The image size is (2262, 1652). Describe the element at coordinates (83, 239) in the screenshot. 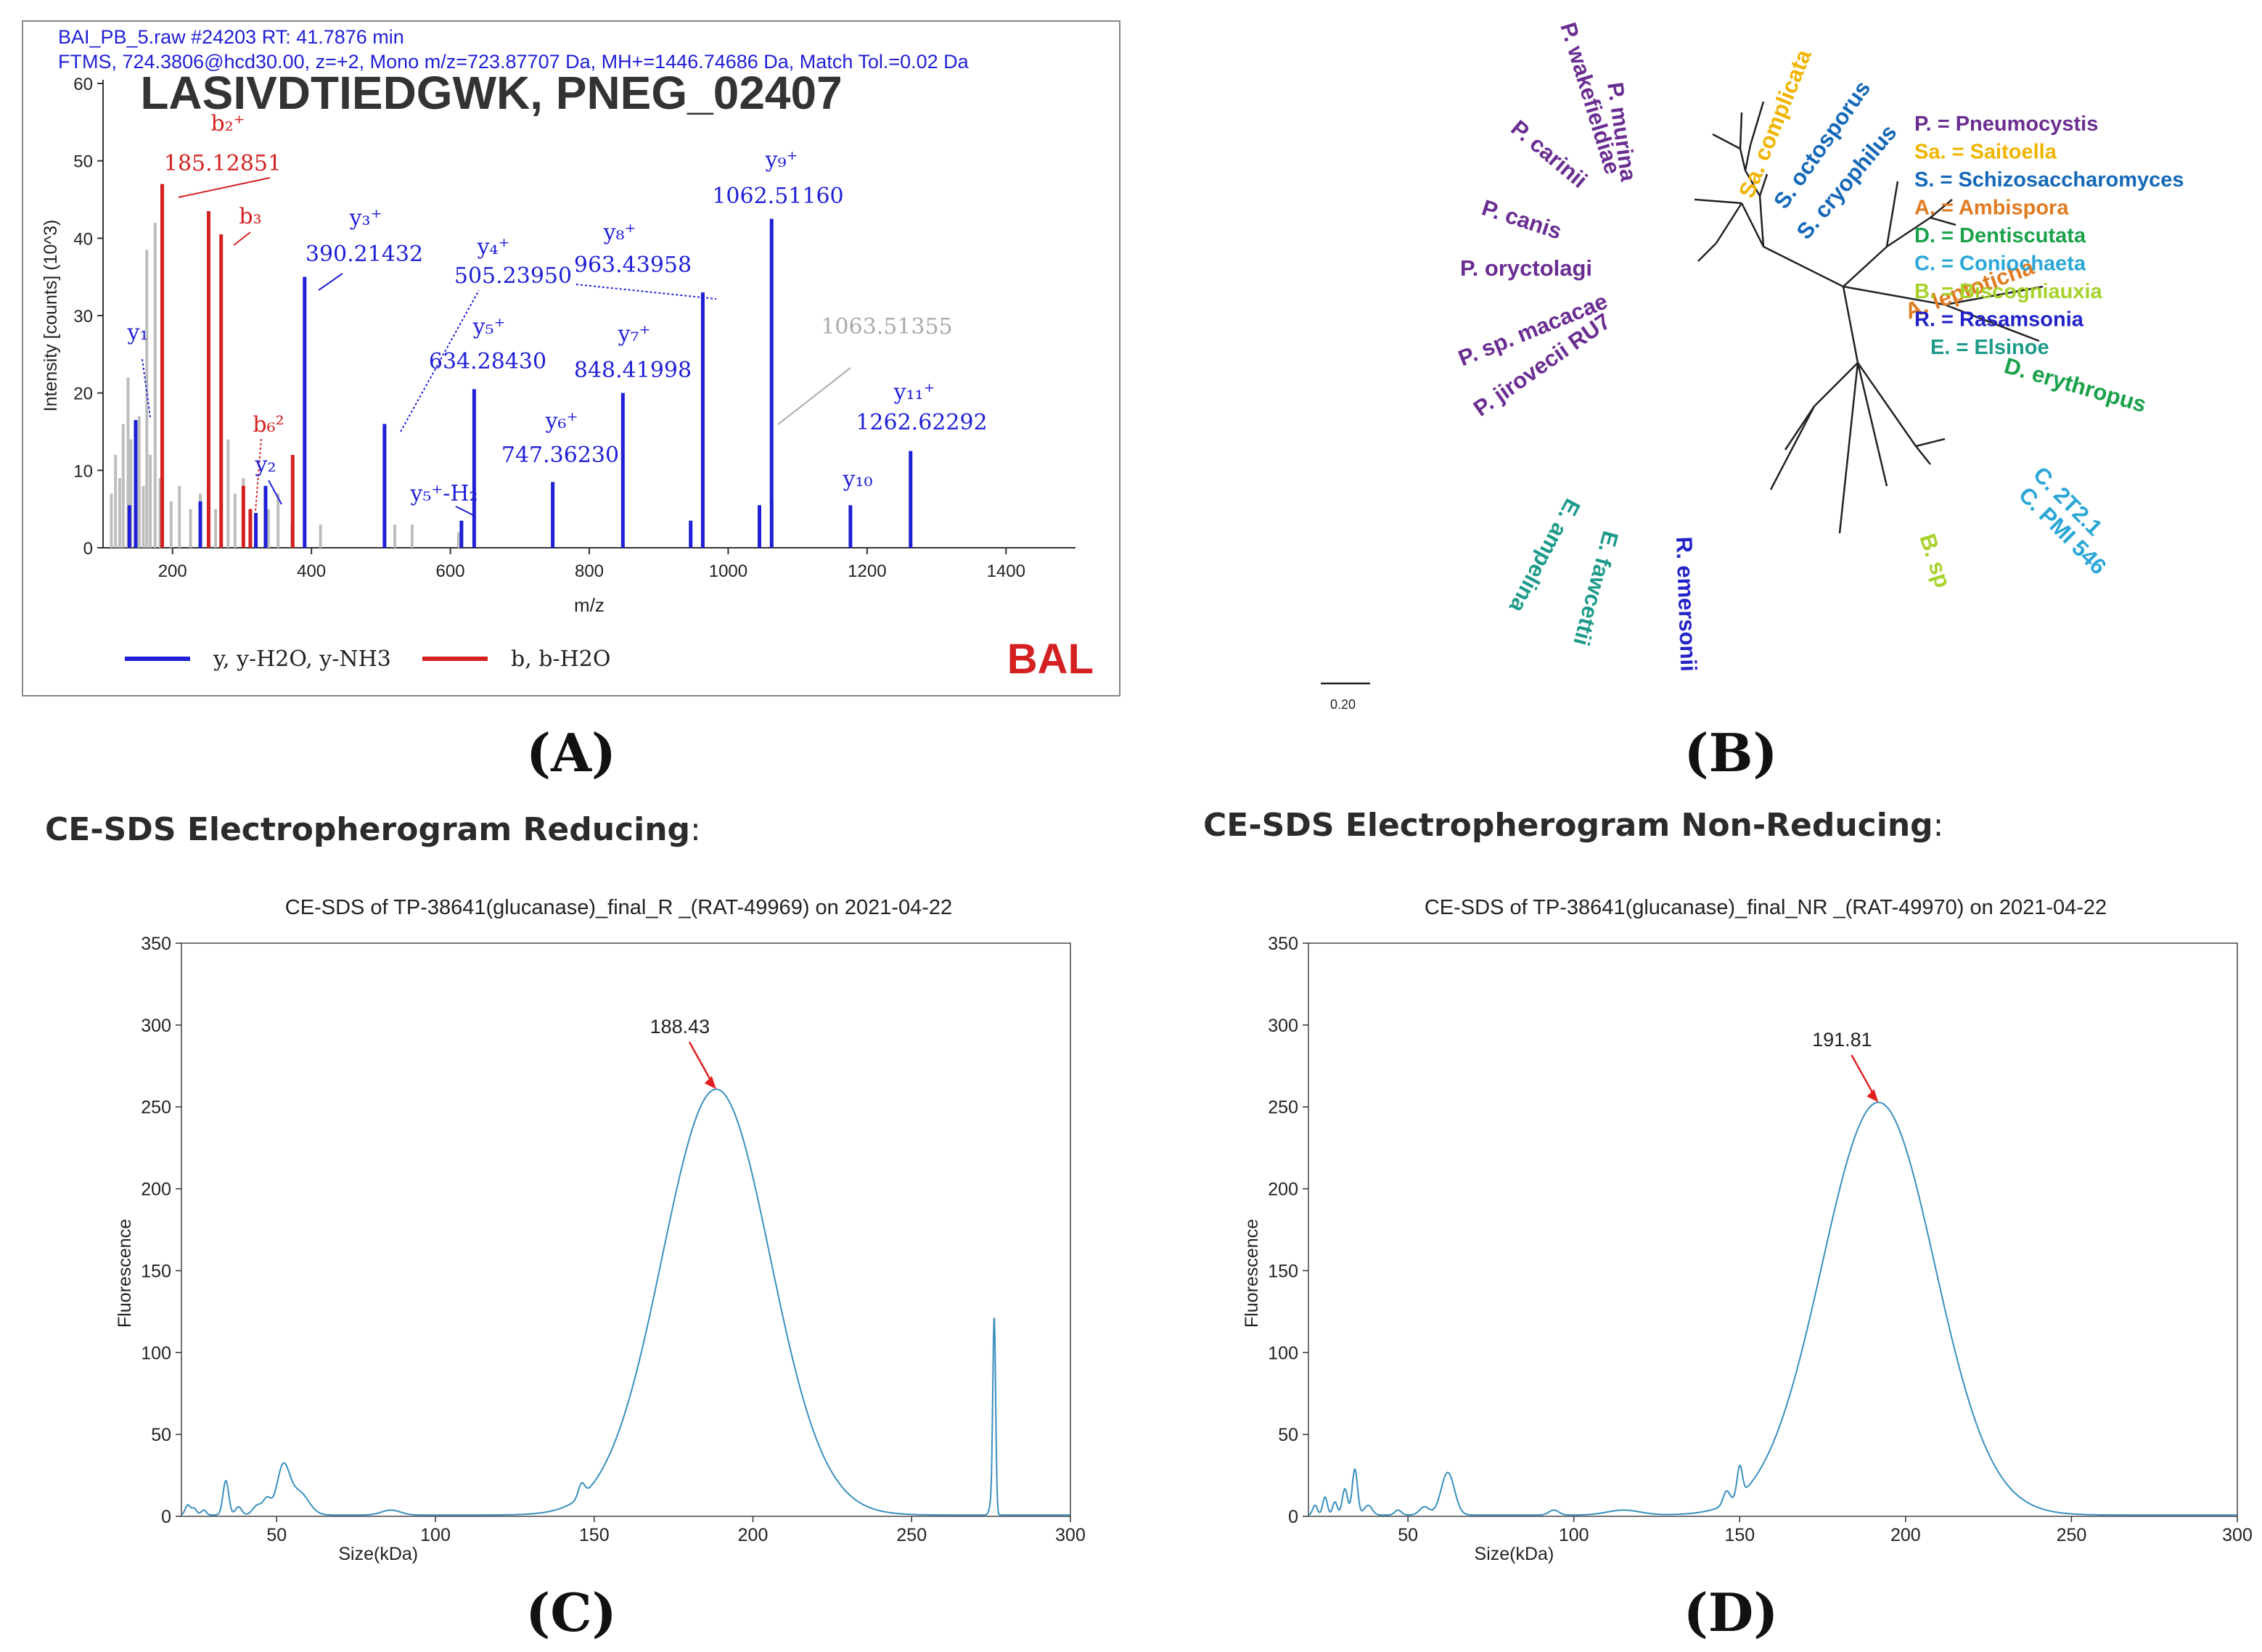

I see `y-tick-label: 40` at that location.